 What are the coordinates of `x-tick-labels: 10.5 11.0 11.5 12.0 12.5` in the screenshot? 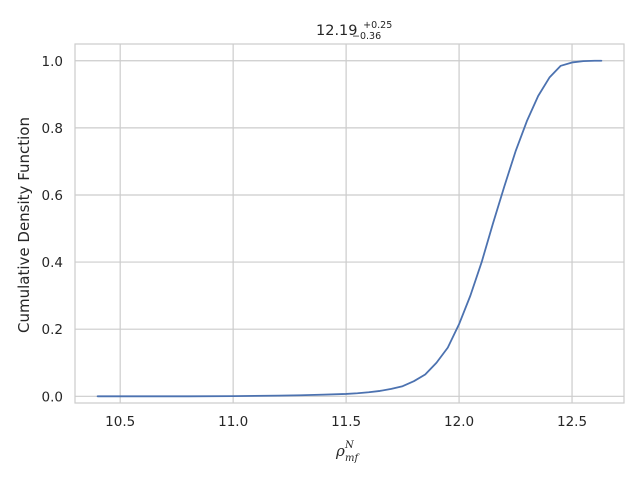 It's located at (346, 422).